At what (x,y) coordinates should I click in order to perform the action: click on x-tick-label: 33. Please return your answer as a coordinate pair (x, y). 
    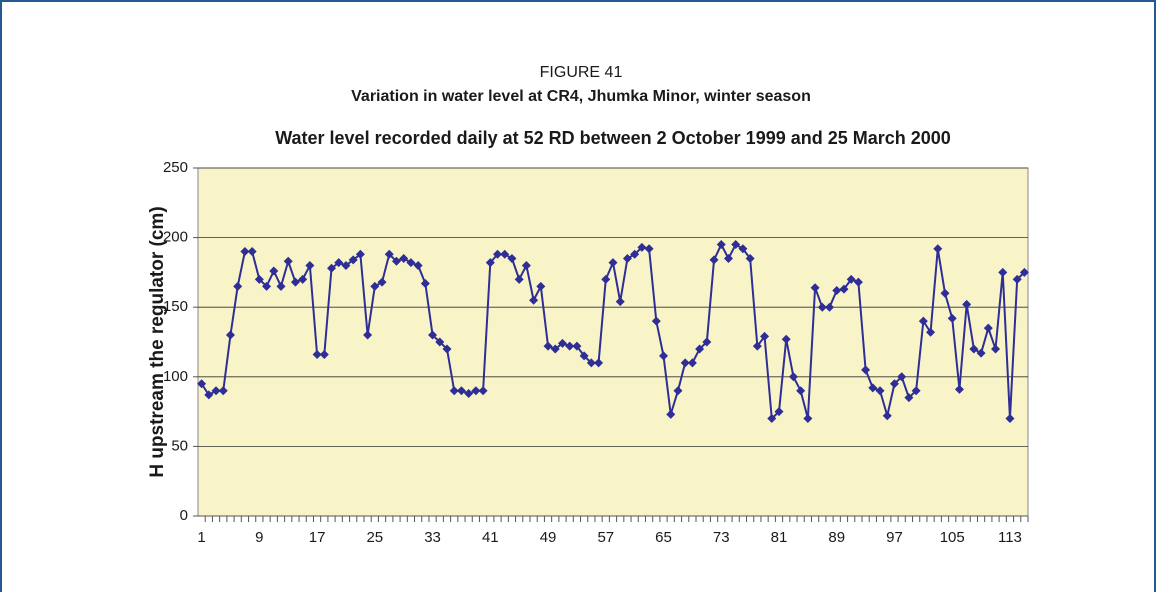
    Looking at the image, I should click on (432, 537).